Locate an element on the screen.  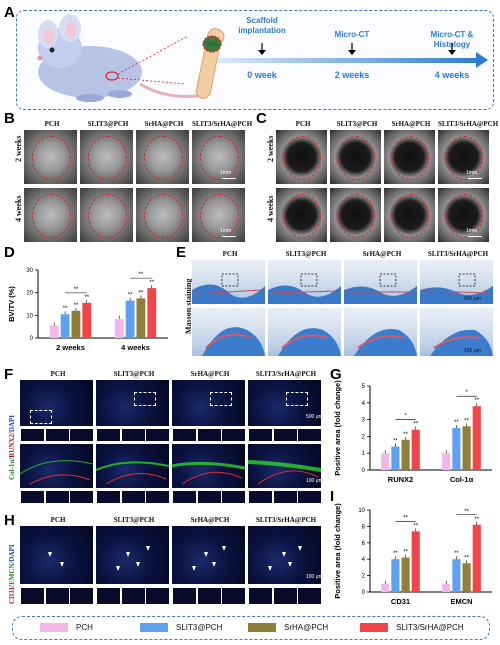
panel-h-stain-label: CD31/EMCN/DAPI is located at coordinates (12, 574).